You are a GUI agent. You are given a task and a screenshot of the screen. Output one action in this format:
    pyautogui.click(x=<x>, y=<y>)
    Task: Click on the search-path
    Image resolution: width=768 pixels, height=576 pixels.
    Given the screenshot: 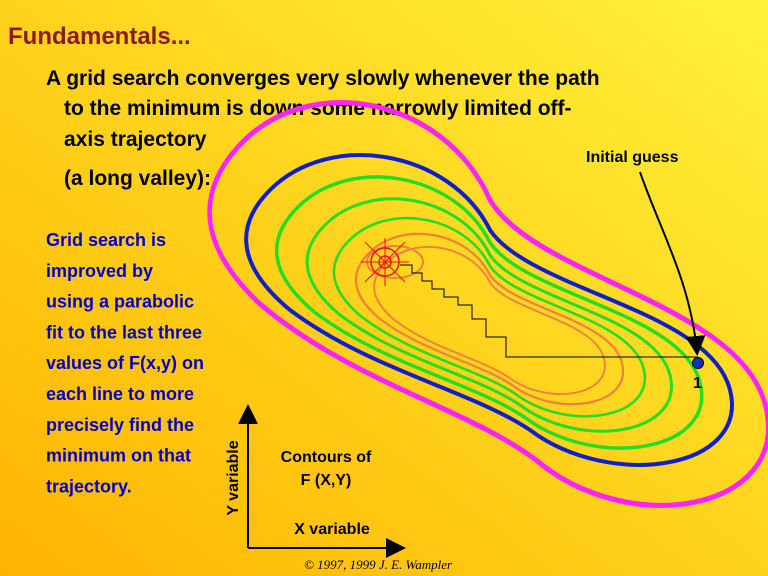 What is the action you would take?
    pyautogui.click(x=549, y=311)
    